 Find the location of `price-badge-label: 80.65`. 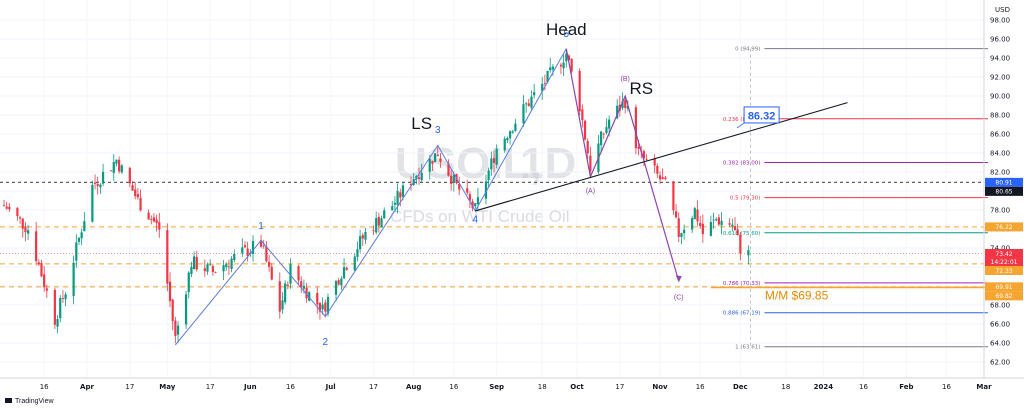

price-badge-label: 80.65 is located at coordinates (1003, 192).